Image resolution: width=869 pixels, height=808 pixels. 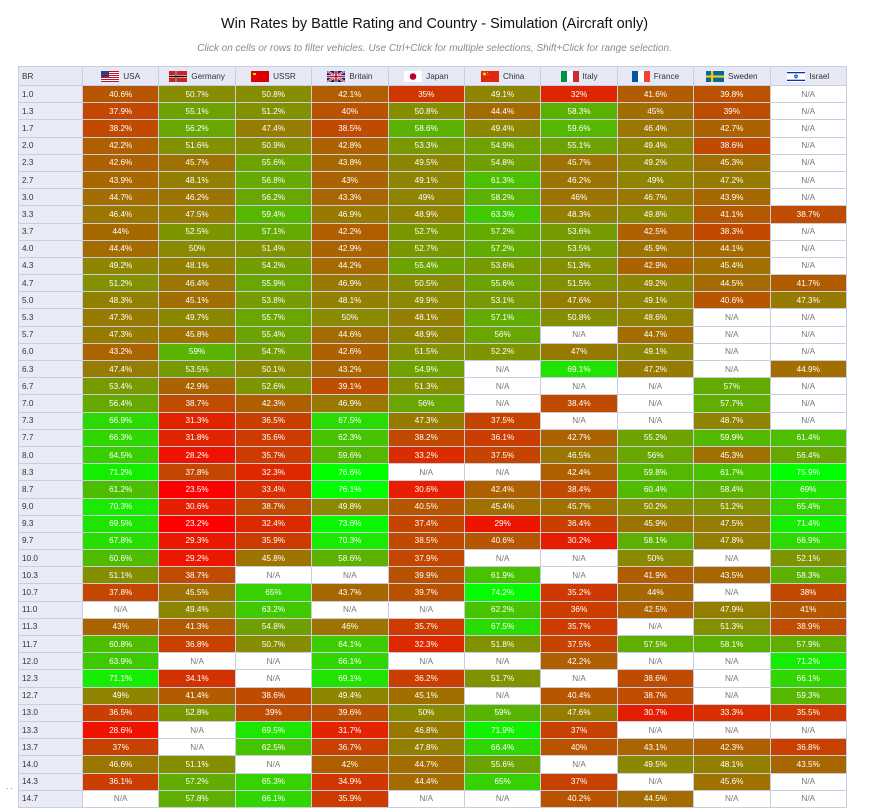 I want to click on win-rate-cell: 46.4%, so click(x=656, y=129).